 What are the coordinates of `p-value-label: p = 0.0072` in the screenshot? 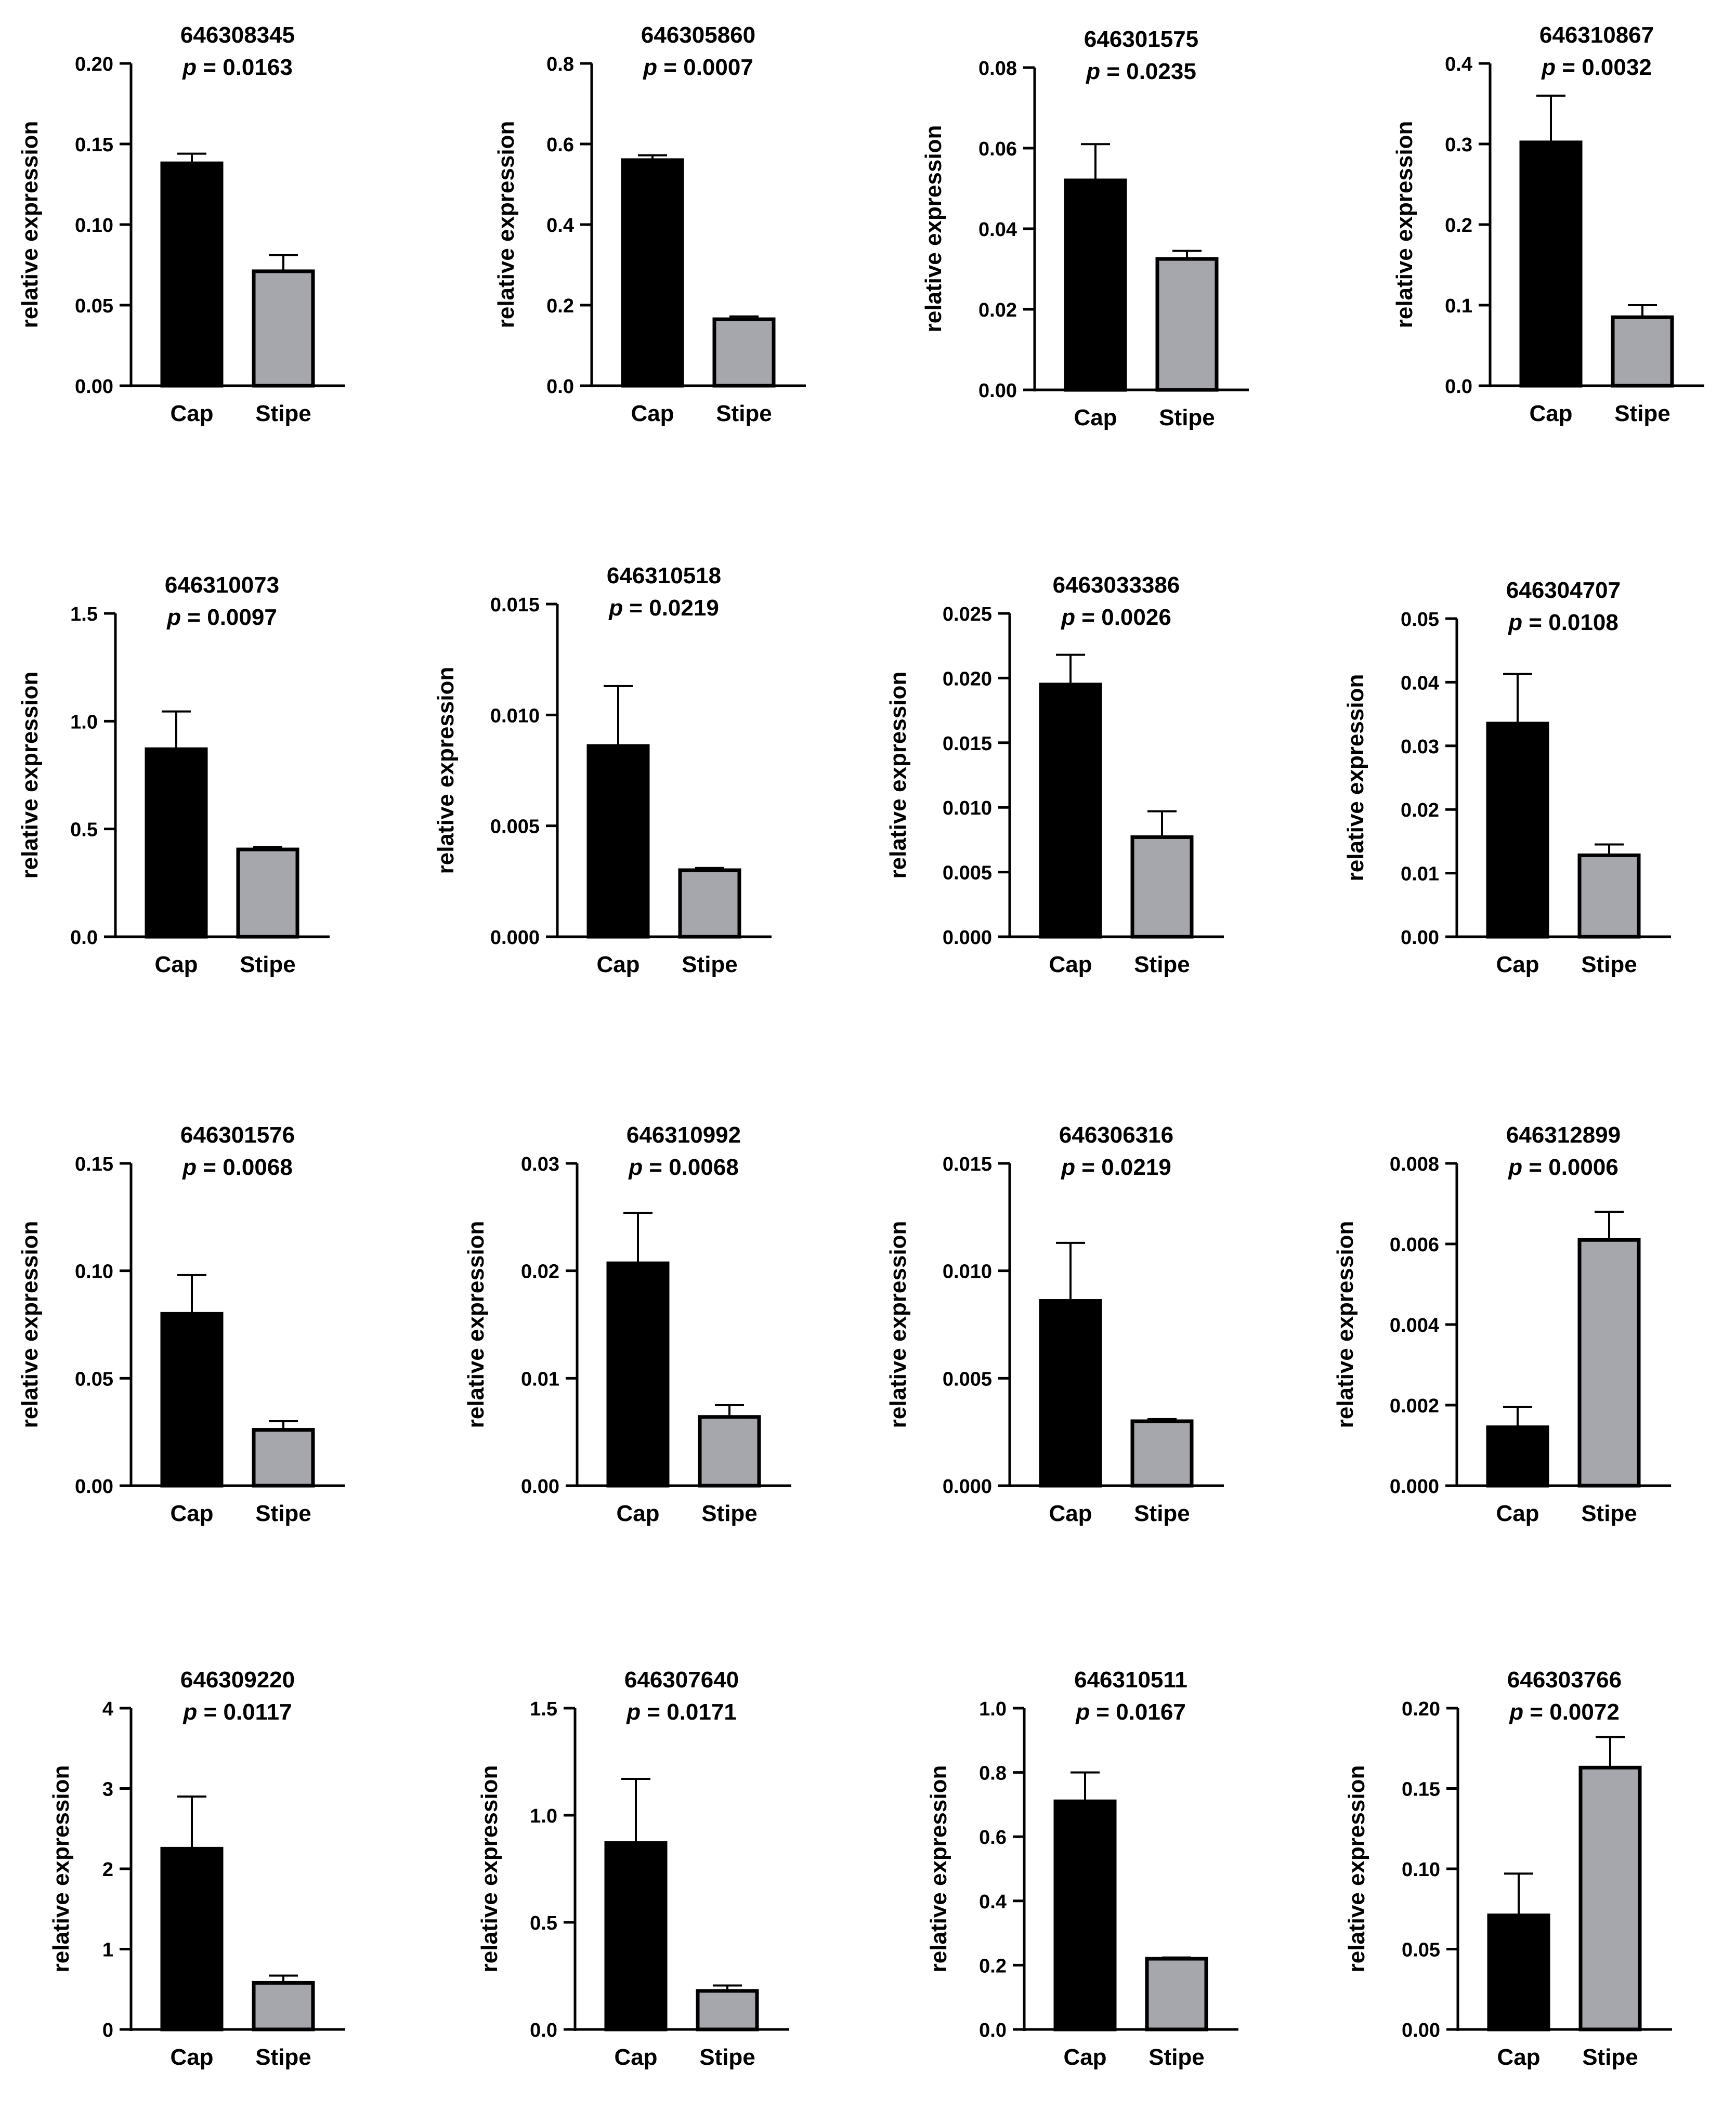 It's located at (1564, 1712).